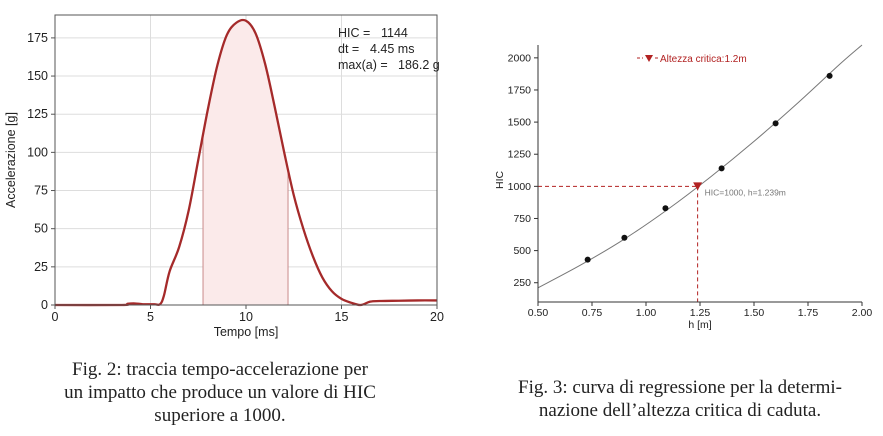 This screenshot has height=436, width=883. I want to click on regression-y-tick-label: 250, so click(522, 283).